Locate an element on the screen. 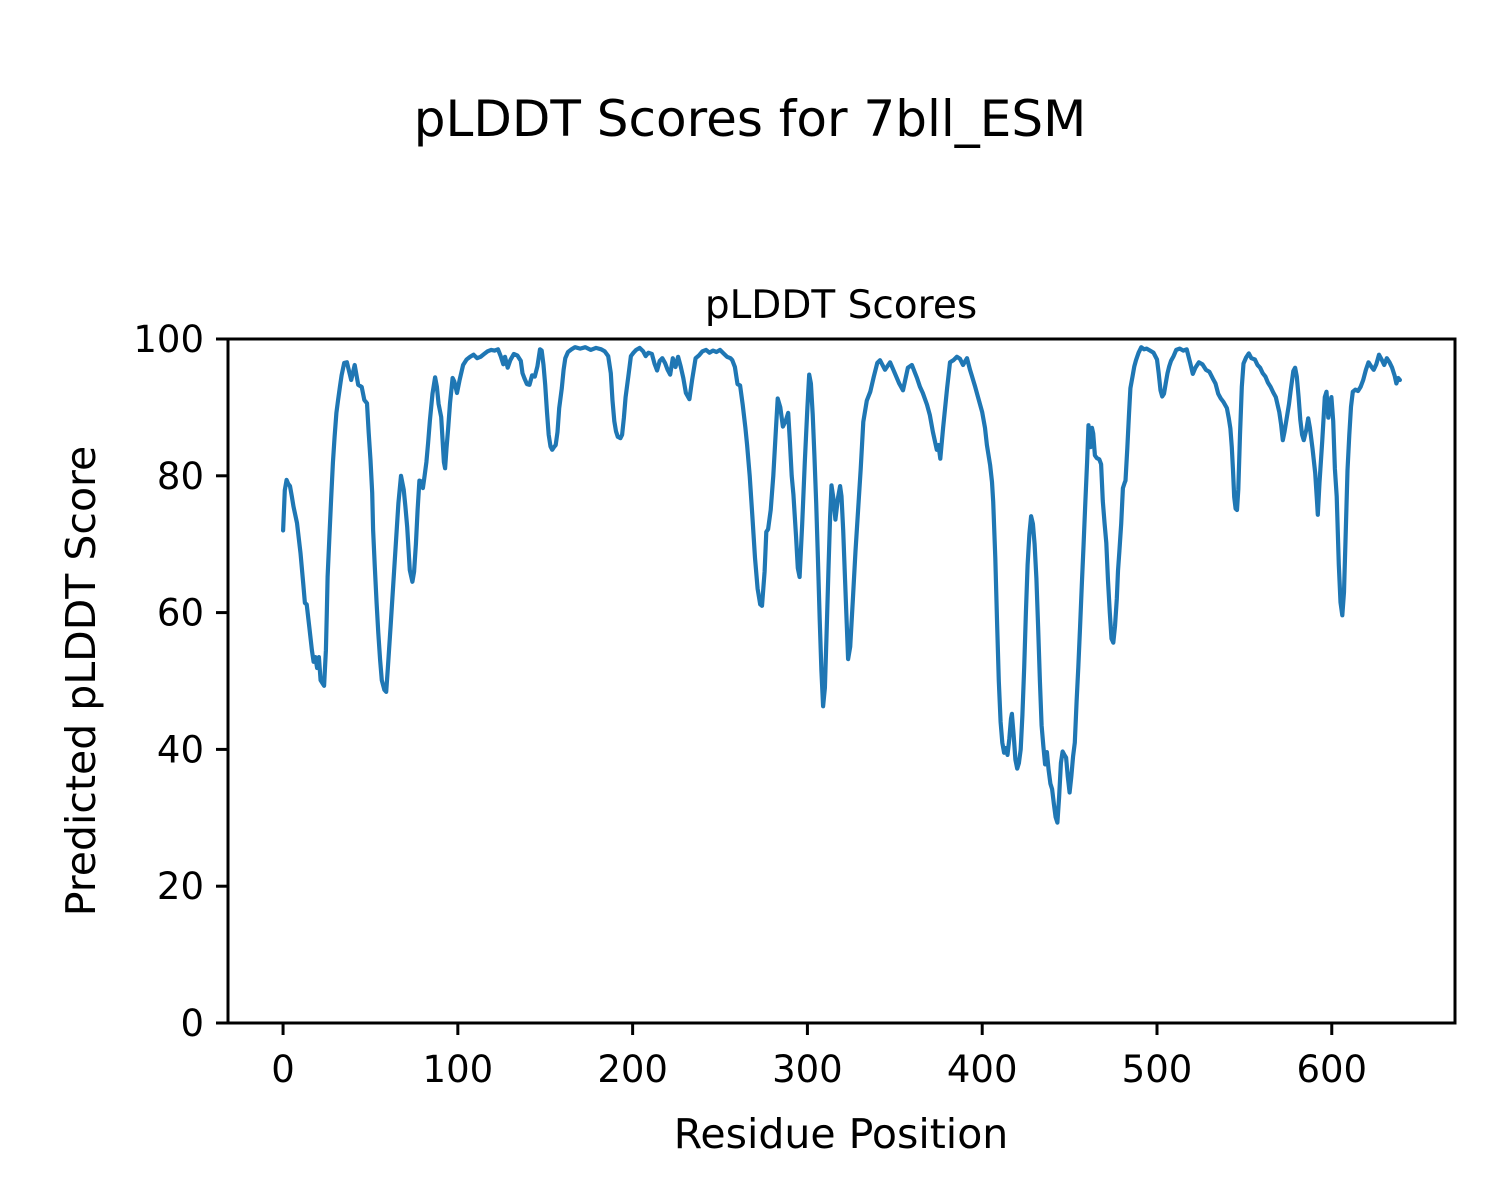  x-tick-label: 100 is located at coordinates (458, 1069).